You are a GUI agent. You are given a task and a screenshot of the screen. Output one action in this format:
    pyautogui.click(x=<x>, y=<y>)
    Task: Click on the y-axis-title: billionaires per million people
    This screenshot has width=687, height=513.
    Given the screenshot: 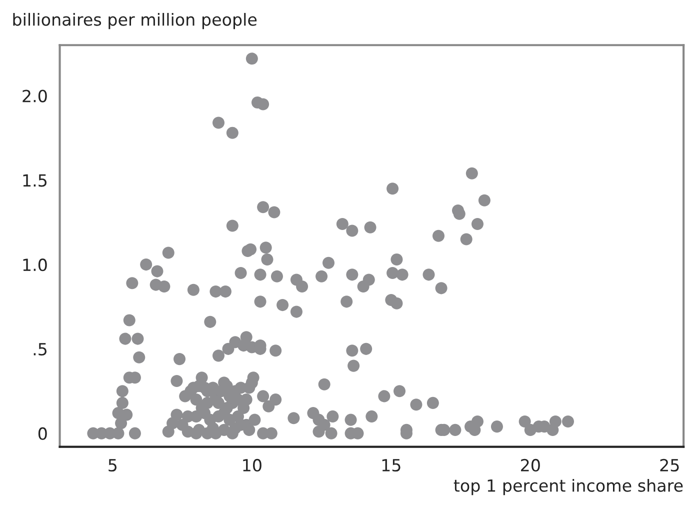 What is the action you would take?
    pyautogui.click(x=135, y=21)
    